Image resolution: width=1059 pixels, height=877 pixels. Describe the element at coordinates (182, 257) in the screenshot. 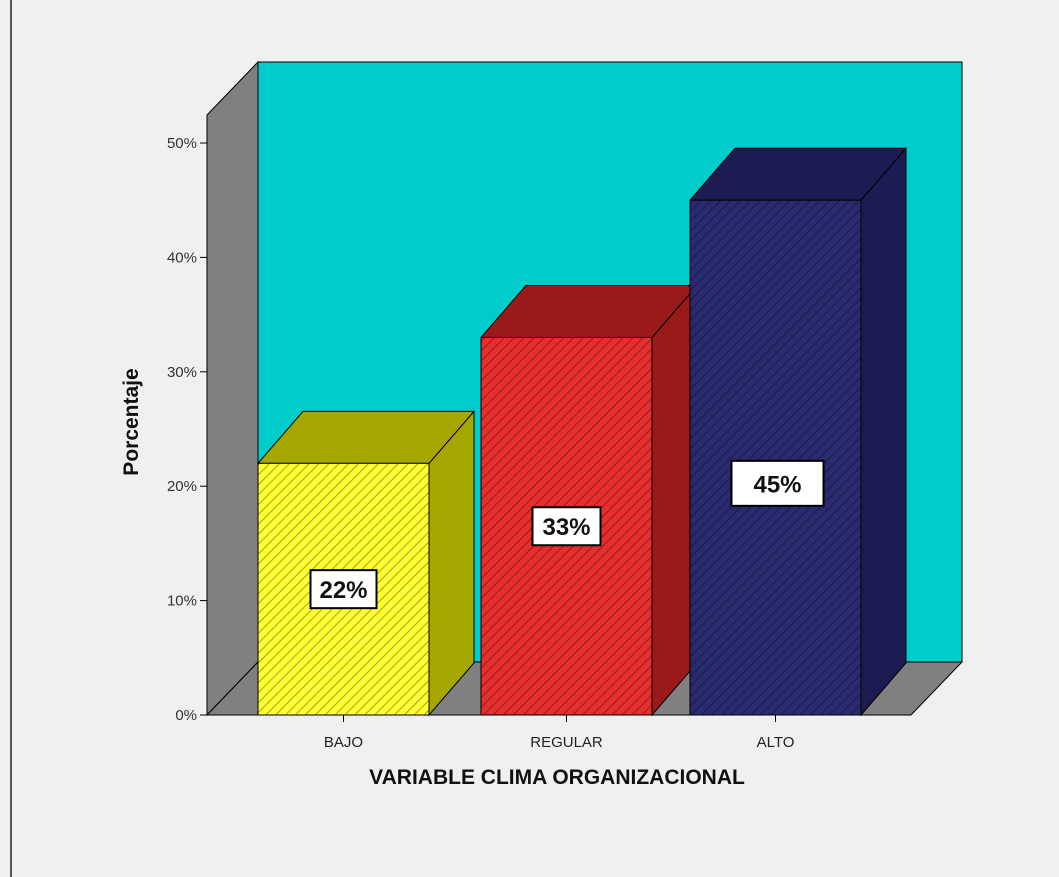

I see `y-tick-label: 40%` at that location.